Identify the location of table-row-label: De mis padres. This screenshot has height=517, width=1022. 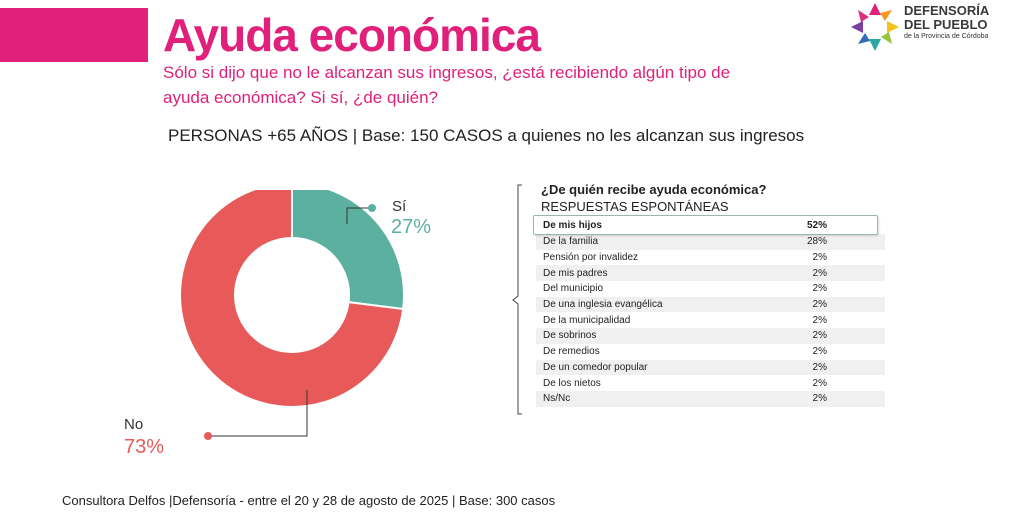
(575, 273).